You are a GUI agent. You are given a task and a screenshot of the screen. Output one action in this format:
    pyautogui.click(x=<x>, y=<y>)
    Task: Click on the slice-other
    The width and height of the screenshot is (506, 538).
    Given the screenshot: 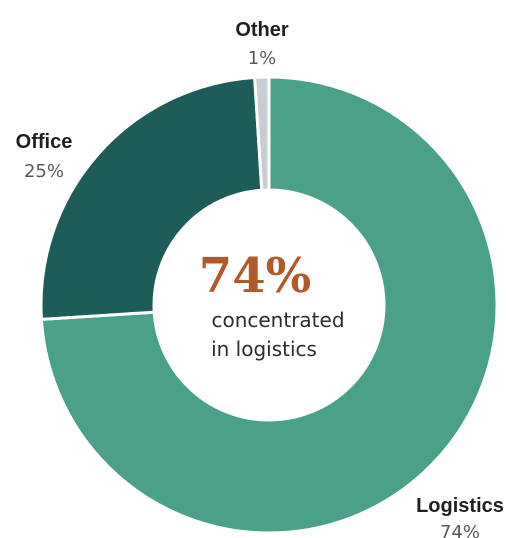 What is the action you would take?
    pyautogui.click(x=262, y=133)
    